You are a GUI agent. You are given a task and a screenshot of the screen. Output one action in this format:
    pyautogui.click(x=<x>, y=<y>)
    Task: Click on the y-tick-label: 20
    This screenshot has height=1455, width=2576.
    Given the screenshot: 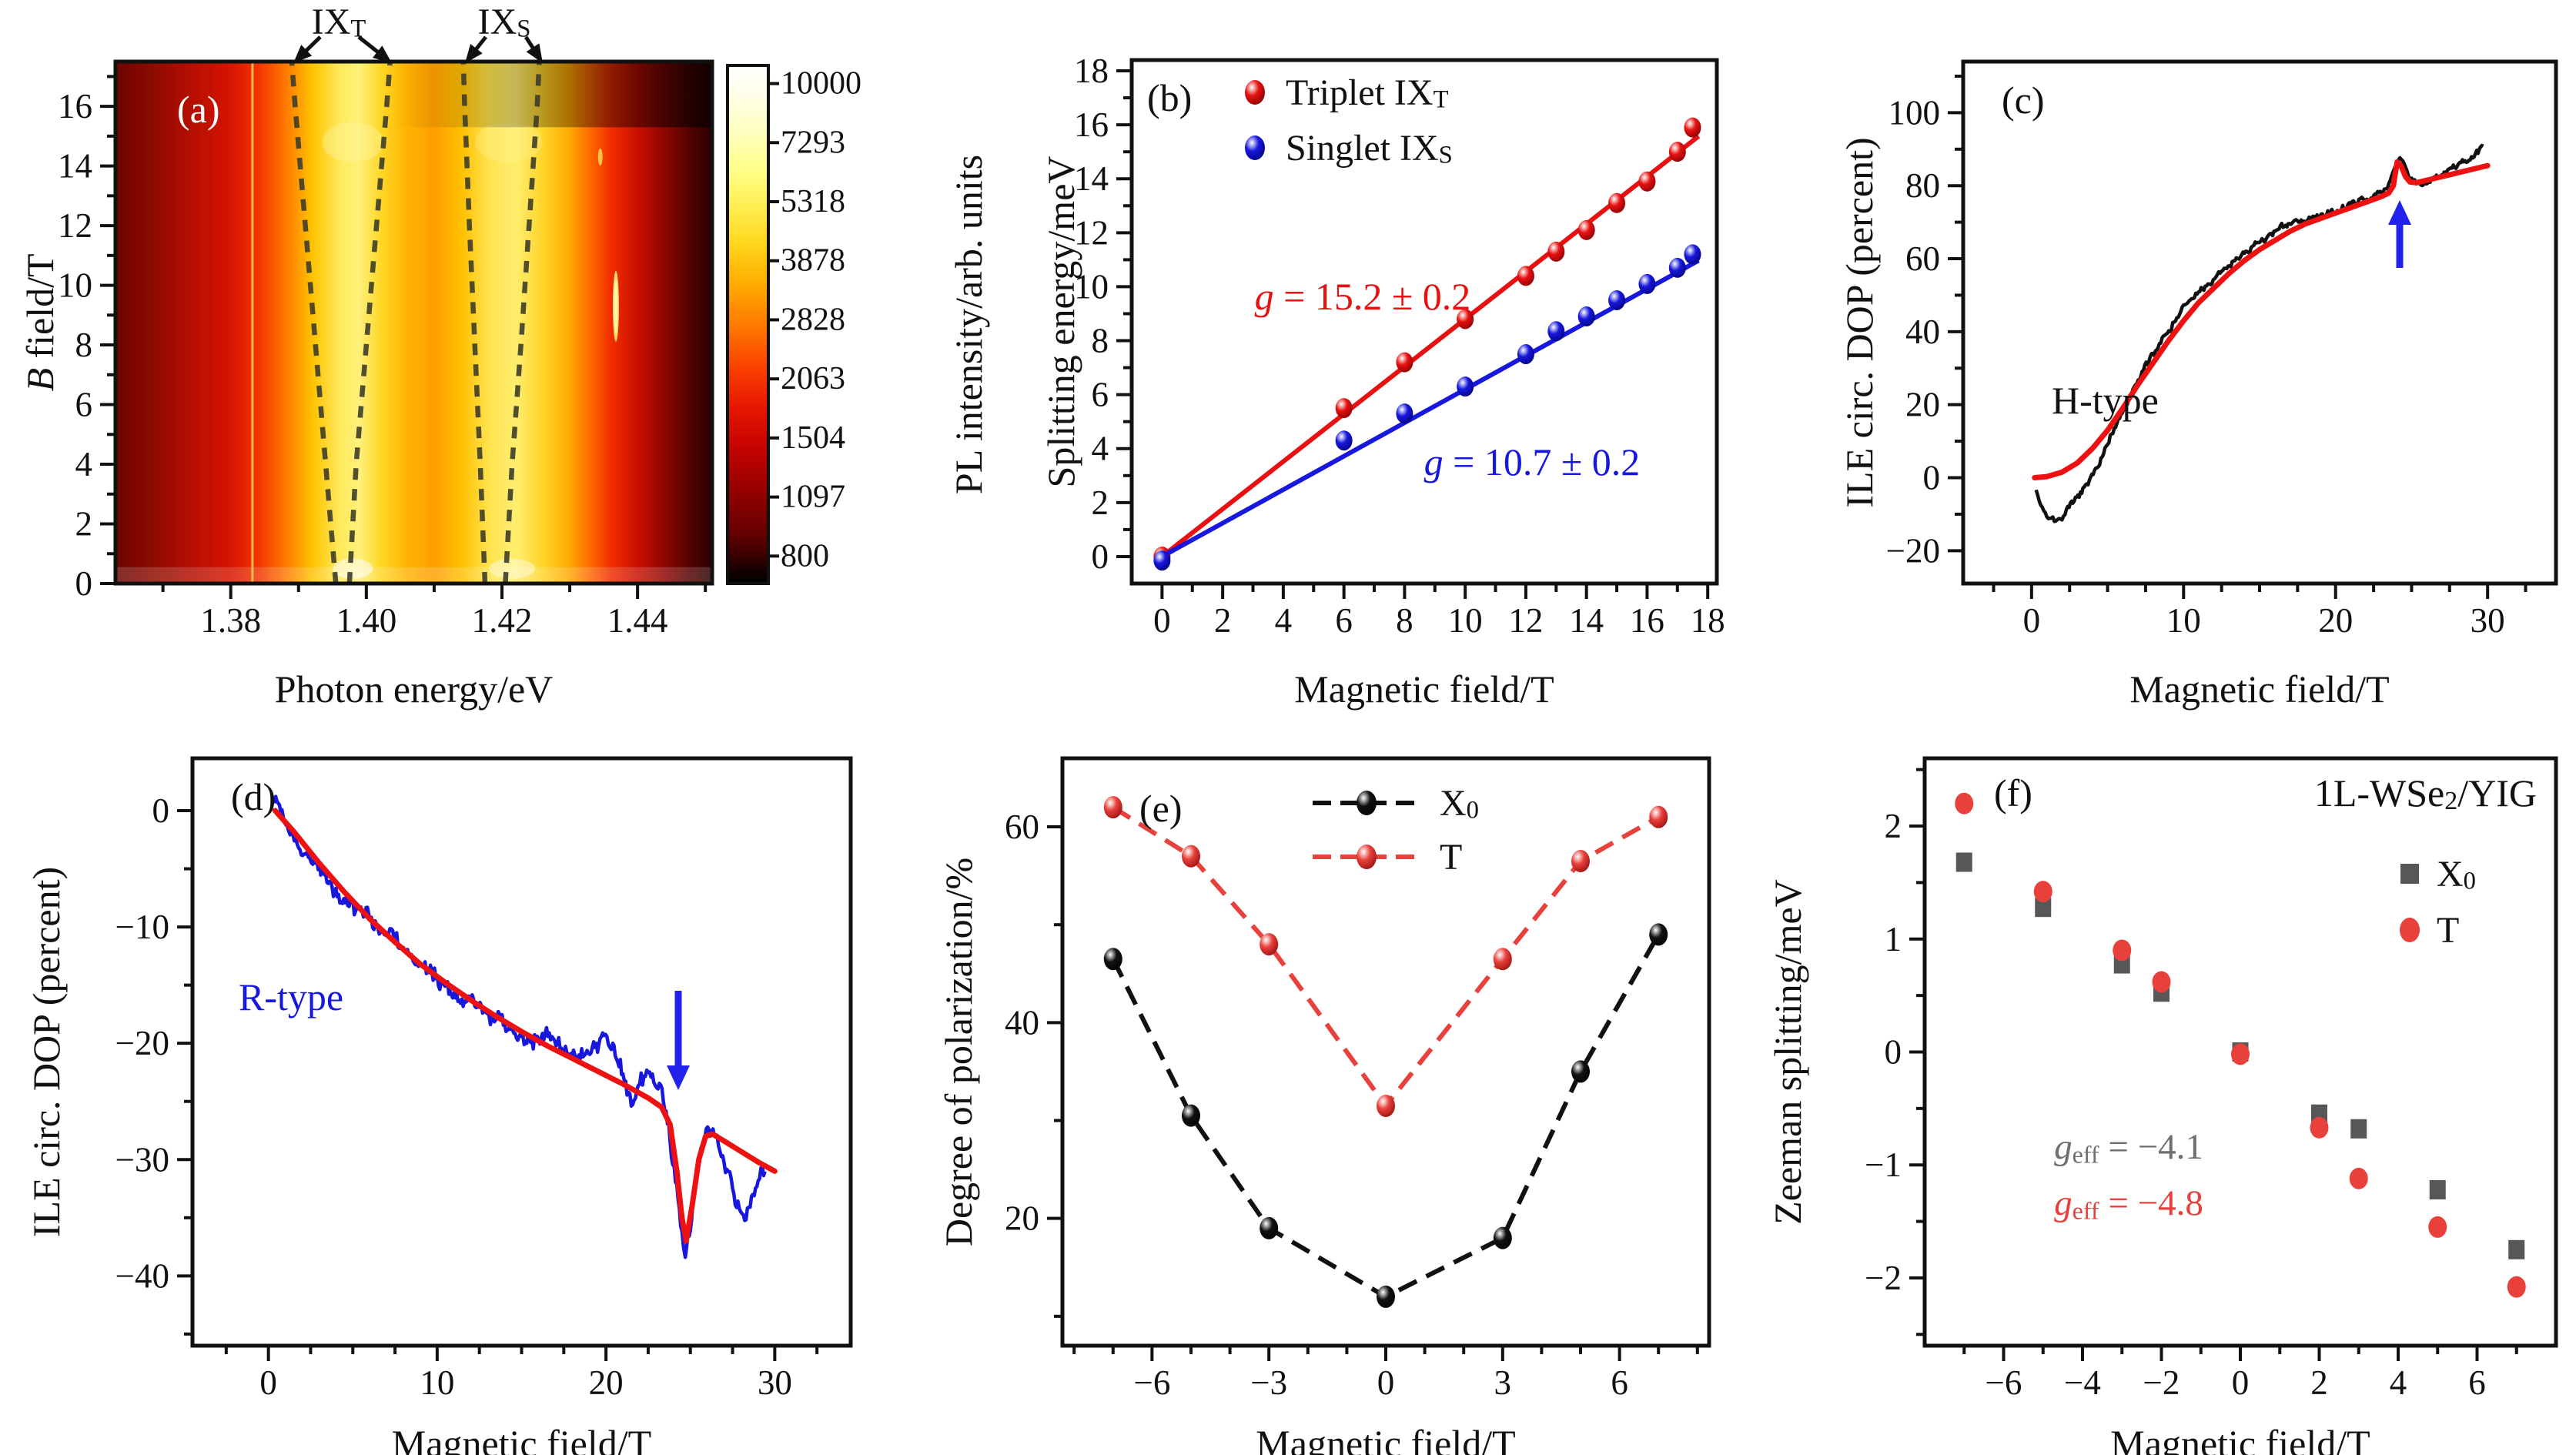 What is the action you would take?
    pyautogui.click(x=1022, y=1219)
    